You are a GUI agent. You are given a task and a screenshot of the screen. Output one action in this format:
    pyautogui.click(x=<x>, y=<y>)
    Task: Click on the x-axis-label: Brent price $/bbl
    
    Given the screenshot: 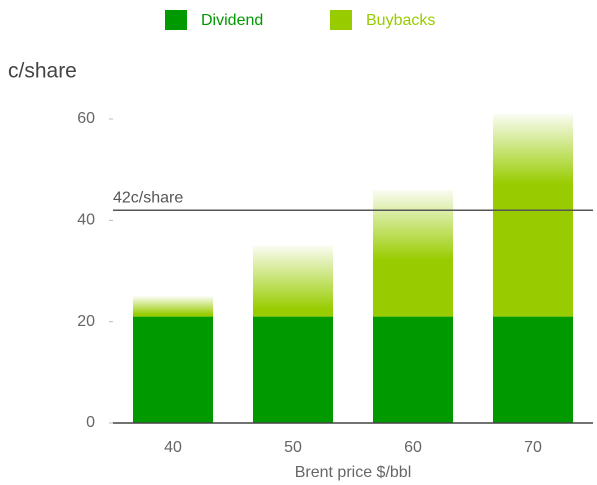 What is the action you would take?
    pyautogui.click(x=353, y=472)
    